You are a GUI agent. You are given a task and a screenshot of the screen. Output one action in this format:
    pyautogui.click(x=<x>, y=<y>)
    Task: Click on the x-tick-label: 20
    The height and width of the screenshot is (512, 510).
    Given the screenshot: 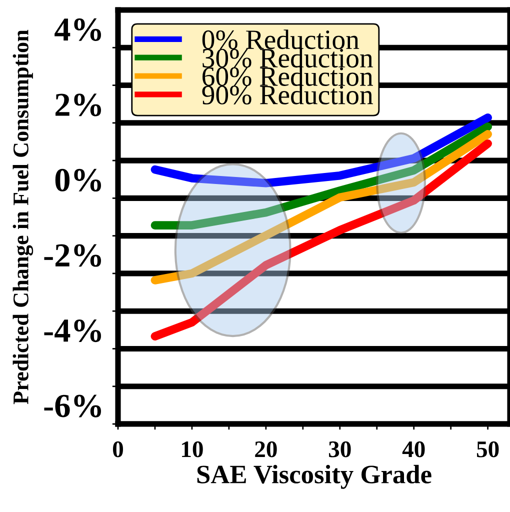 What is the action you would take?
    pyautogui.click(x=266, y=449)
    